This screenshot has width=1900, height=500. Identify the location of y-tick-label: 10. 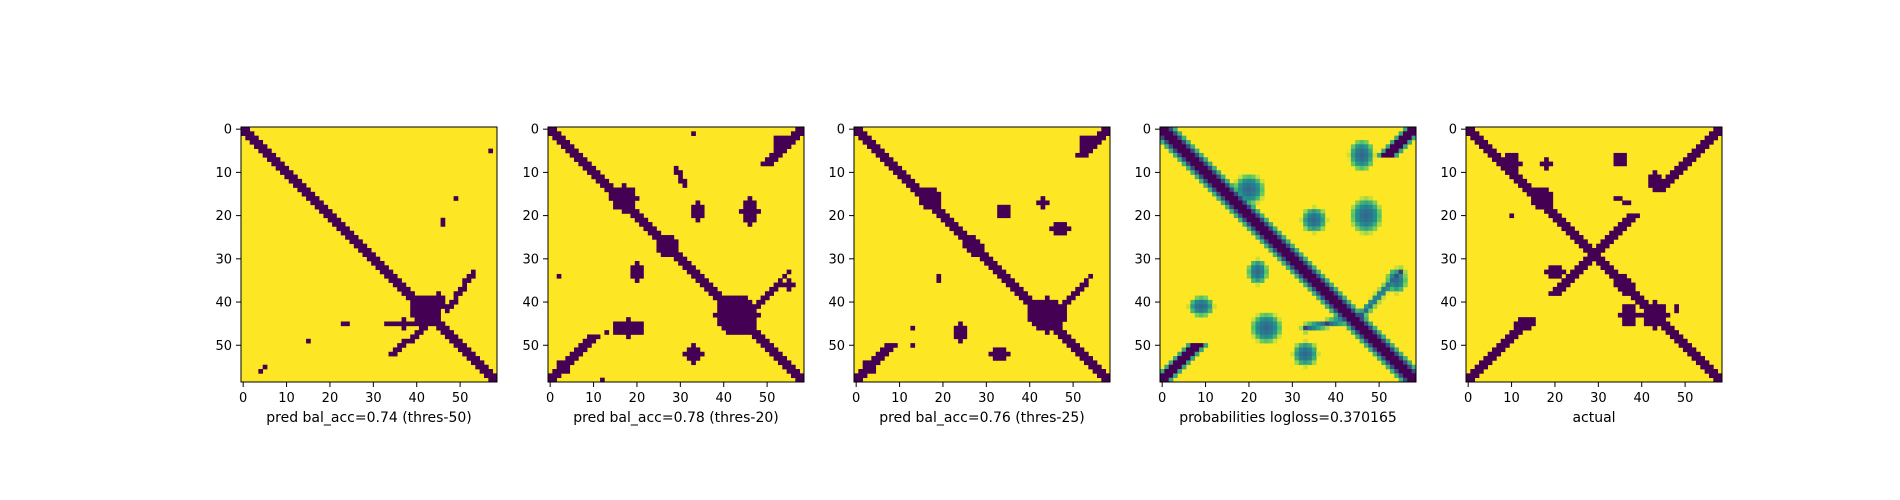
(836, 173).